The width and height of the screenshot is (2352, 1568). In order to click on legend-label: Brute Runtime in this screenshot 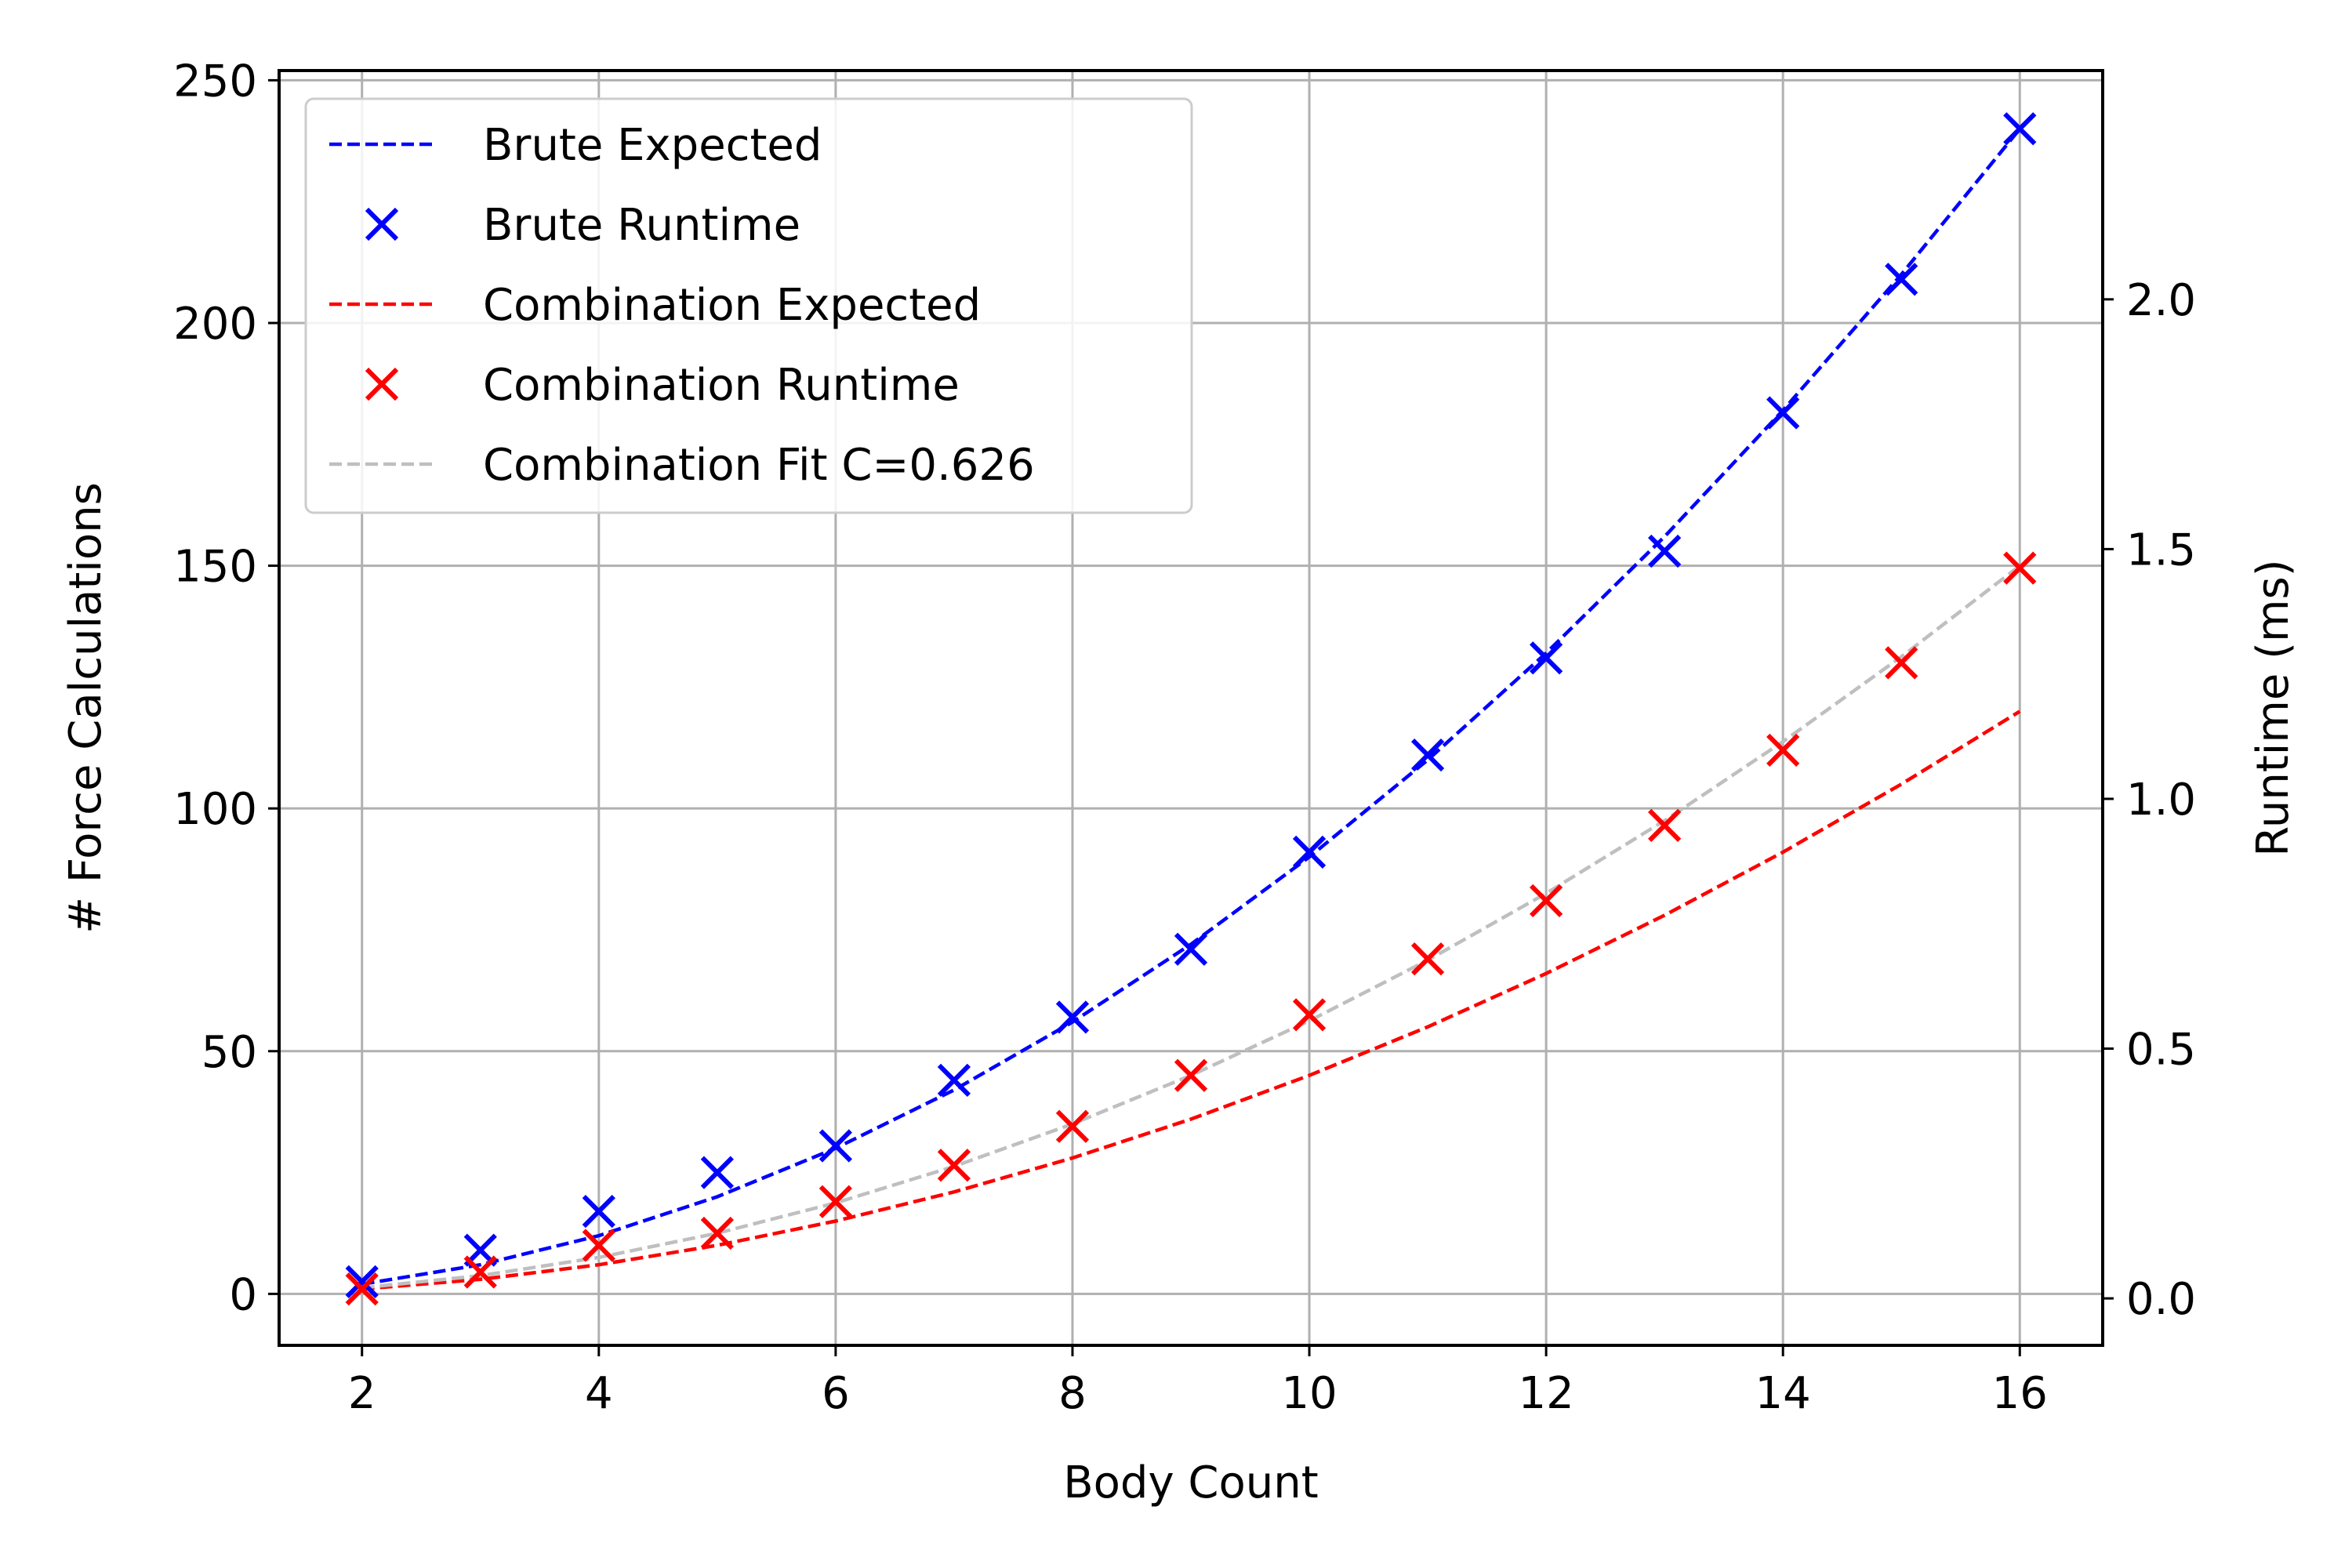, I will do `click(641, 225)`.